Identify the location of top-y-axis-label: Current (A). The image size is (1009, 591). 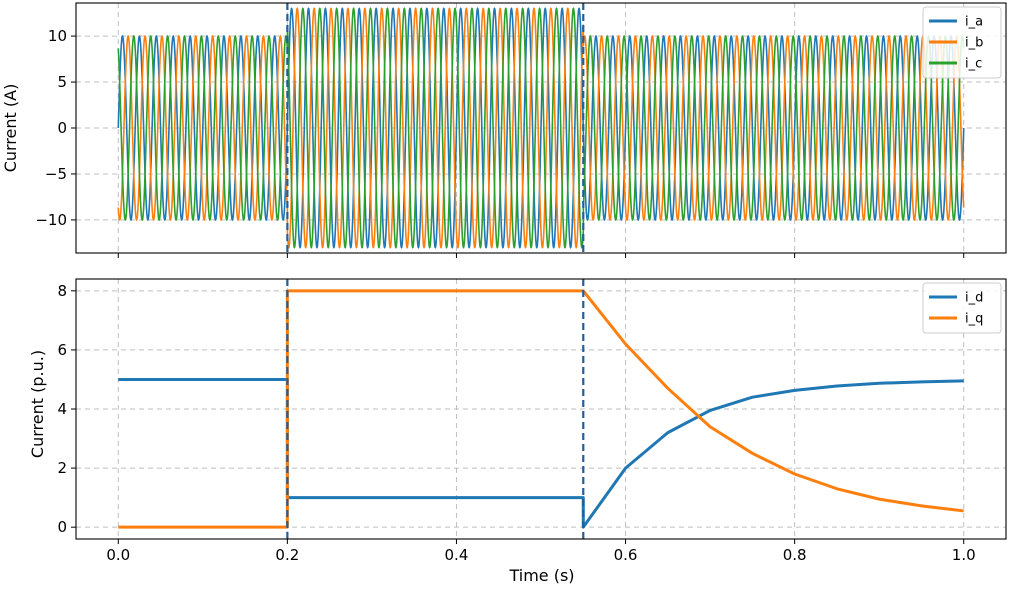
(10, 128).